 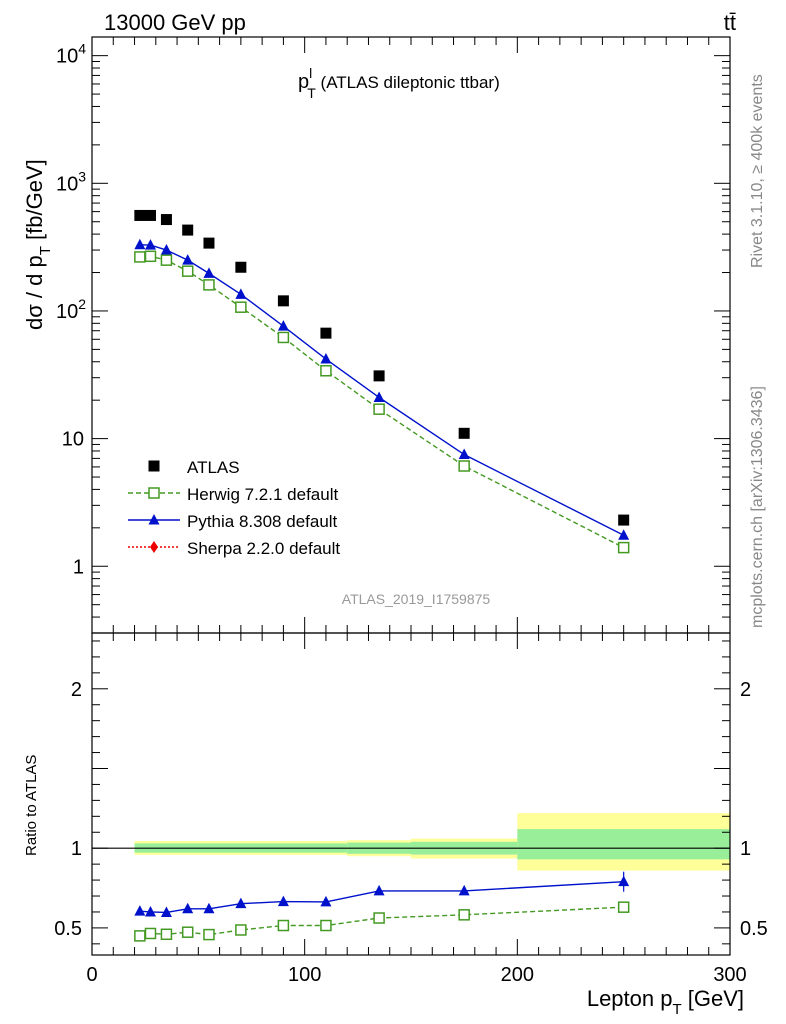 What do you see at coordinates (730, 22) in the screenshot?
I see `header-process-label: tt̄` at bounding box center [730, 22].